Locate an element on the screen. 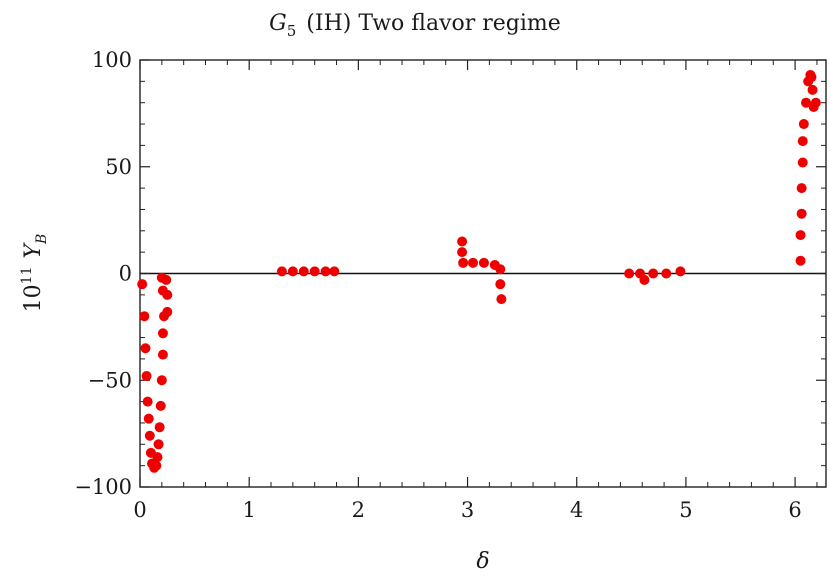  x-tick-label: 0 is located at coordinates (139, 510).